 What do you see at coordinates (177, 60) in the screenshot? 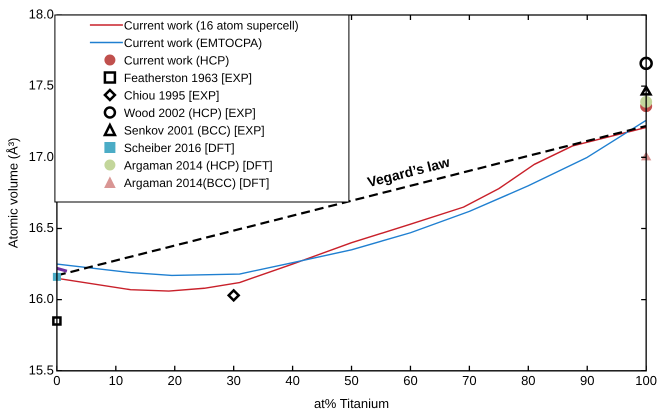
I see `legend-label: Current work (HCP)` at bounding box center [177, 60].